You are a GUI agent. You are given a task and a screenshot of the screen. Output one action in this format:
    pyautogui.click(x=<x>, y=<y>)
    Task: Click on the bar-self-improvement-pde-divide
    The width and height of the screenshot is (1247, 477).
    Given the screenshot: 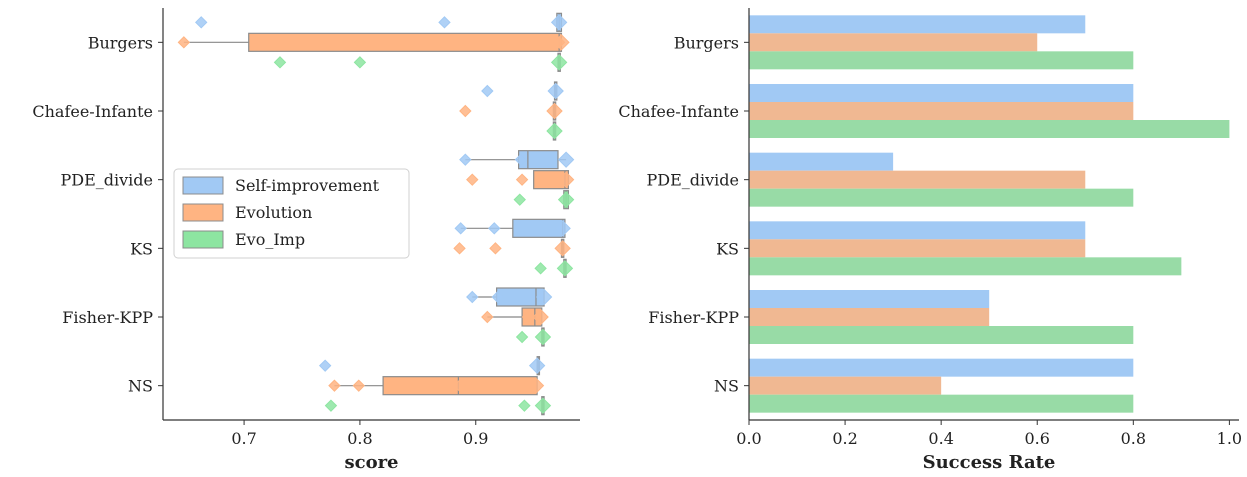 What is the action you would take?
    pyautogui.click(x=821, y=161)
    